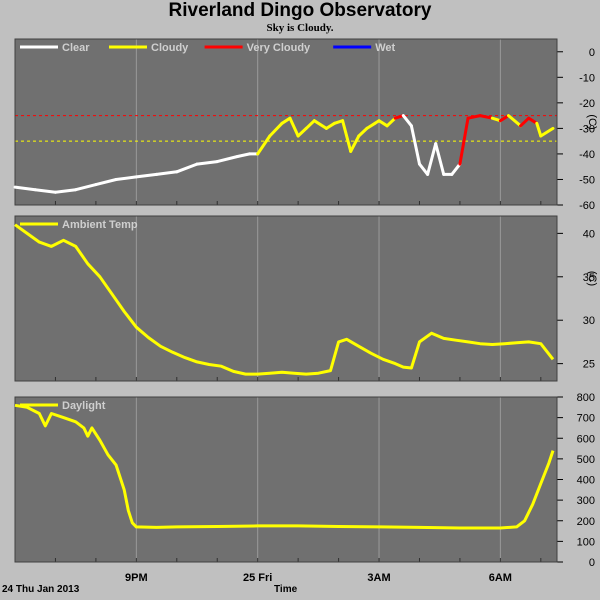  What do you see at coordinates (587, 180) in the screenshot?
I see `y-tick-label: -50` at bounding box center [587, 180].